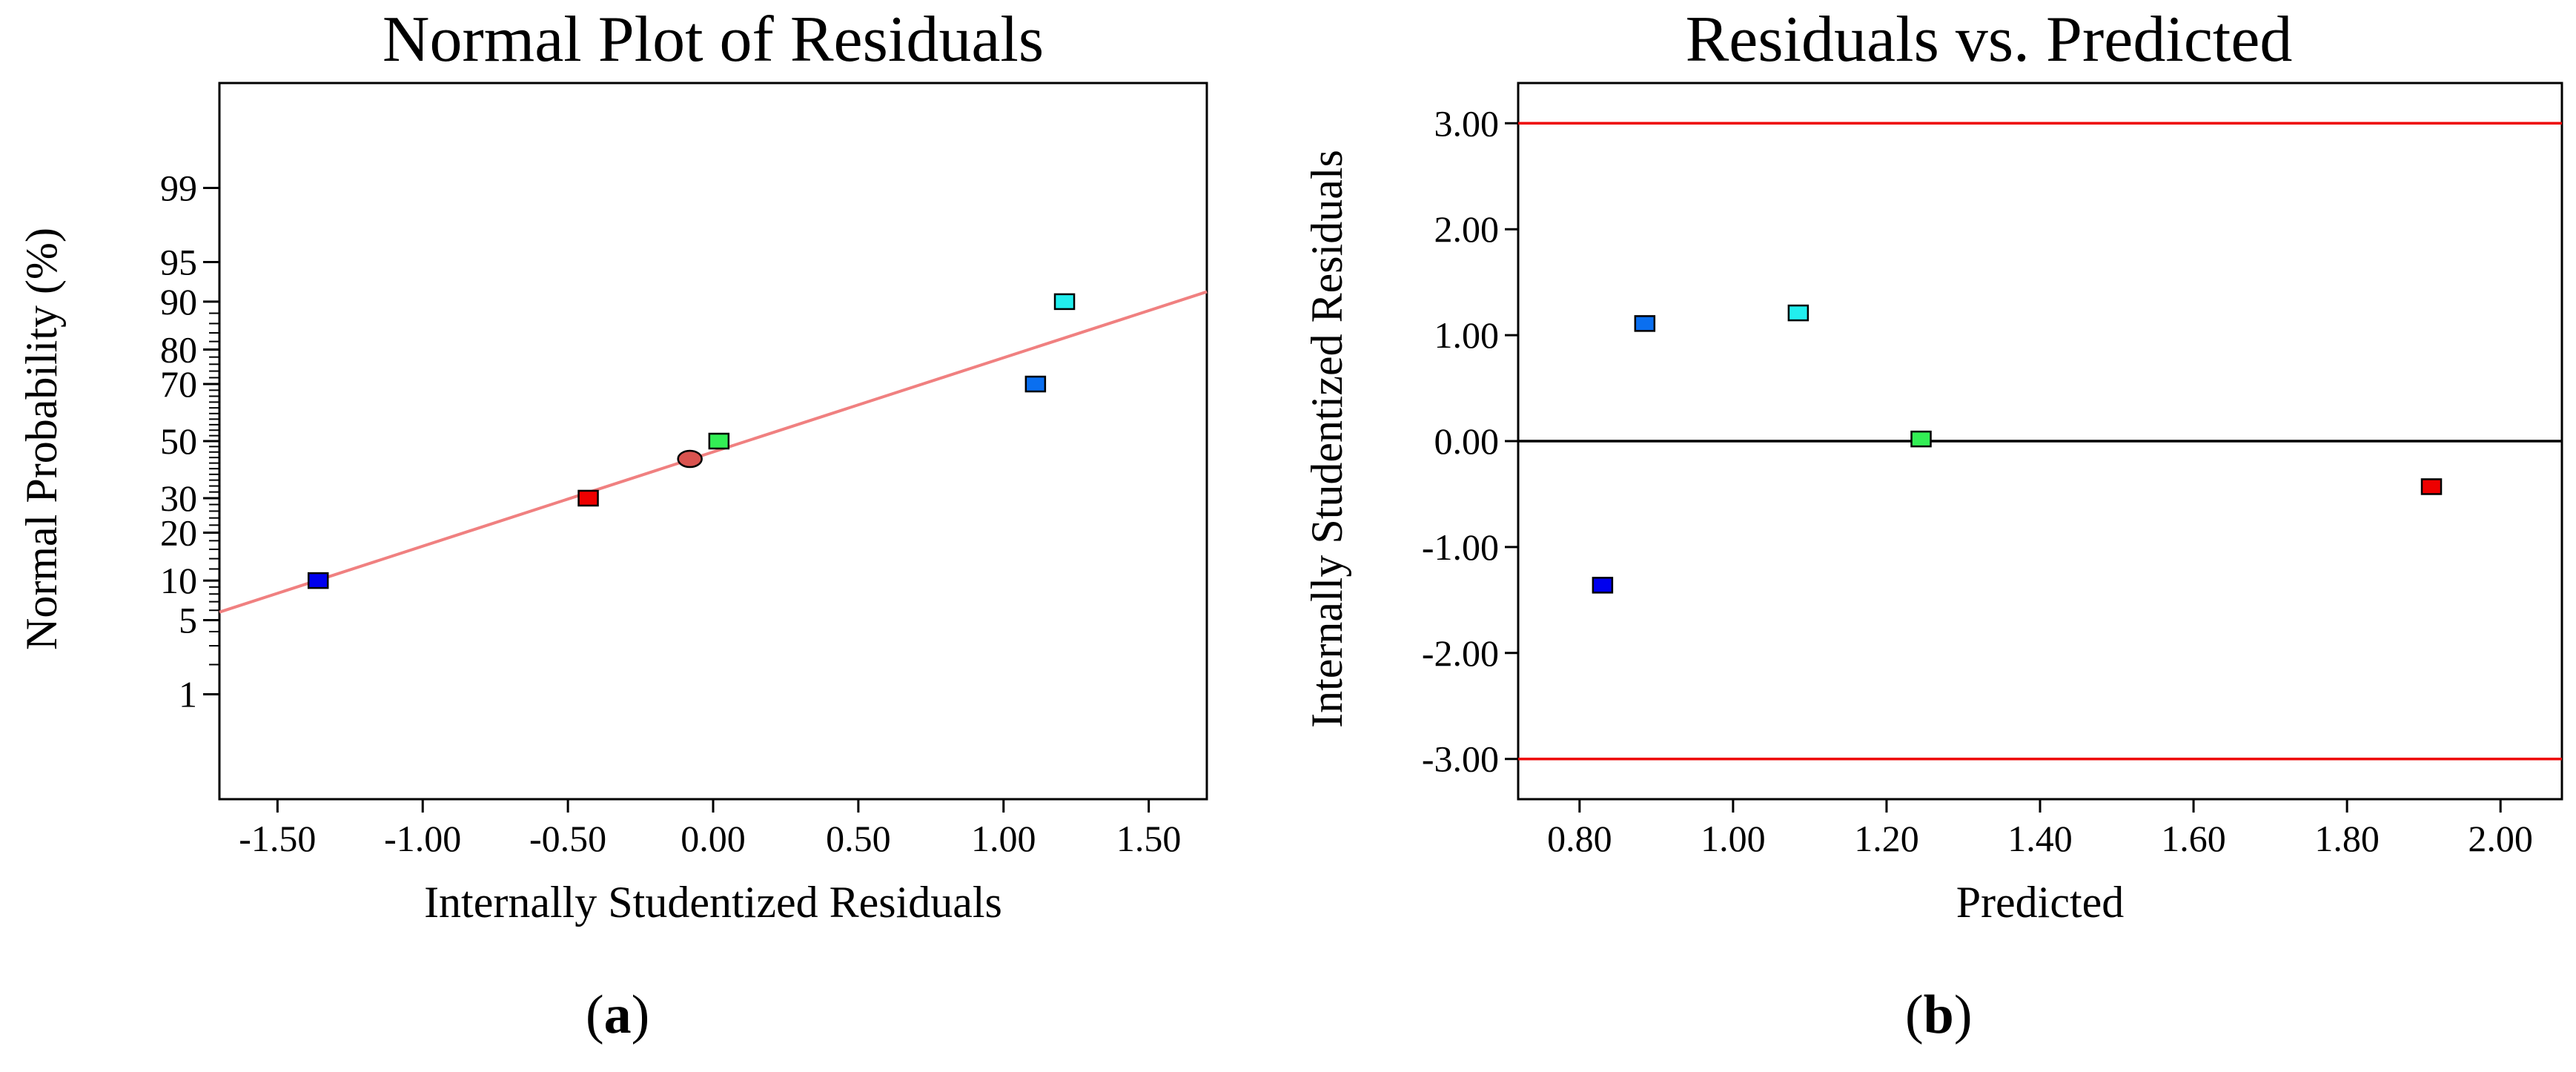 The image size is (2576, 1072). I want to click on panel-a-y-tick-label: 80, so click(178, 349).